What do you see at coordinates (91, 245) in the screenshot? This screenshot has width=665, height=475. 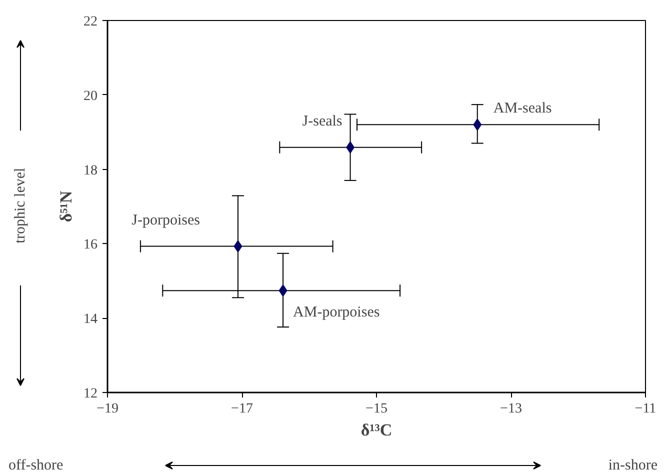 I see `y-tick-label: 16` at bounding box center [91, 245].